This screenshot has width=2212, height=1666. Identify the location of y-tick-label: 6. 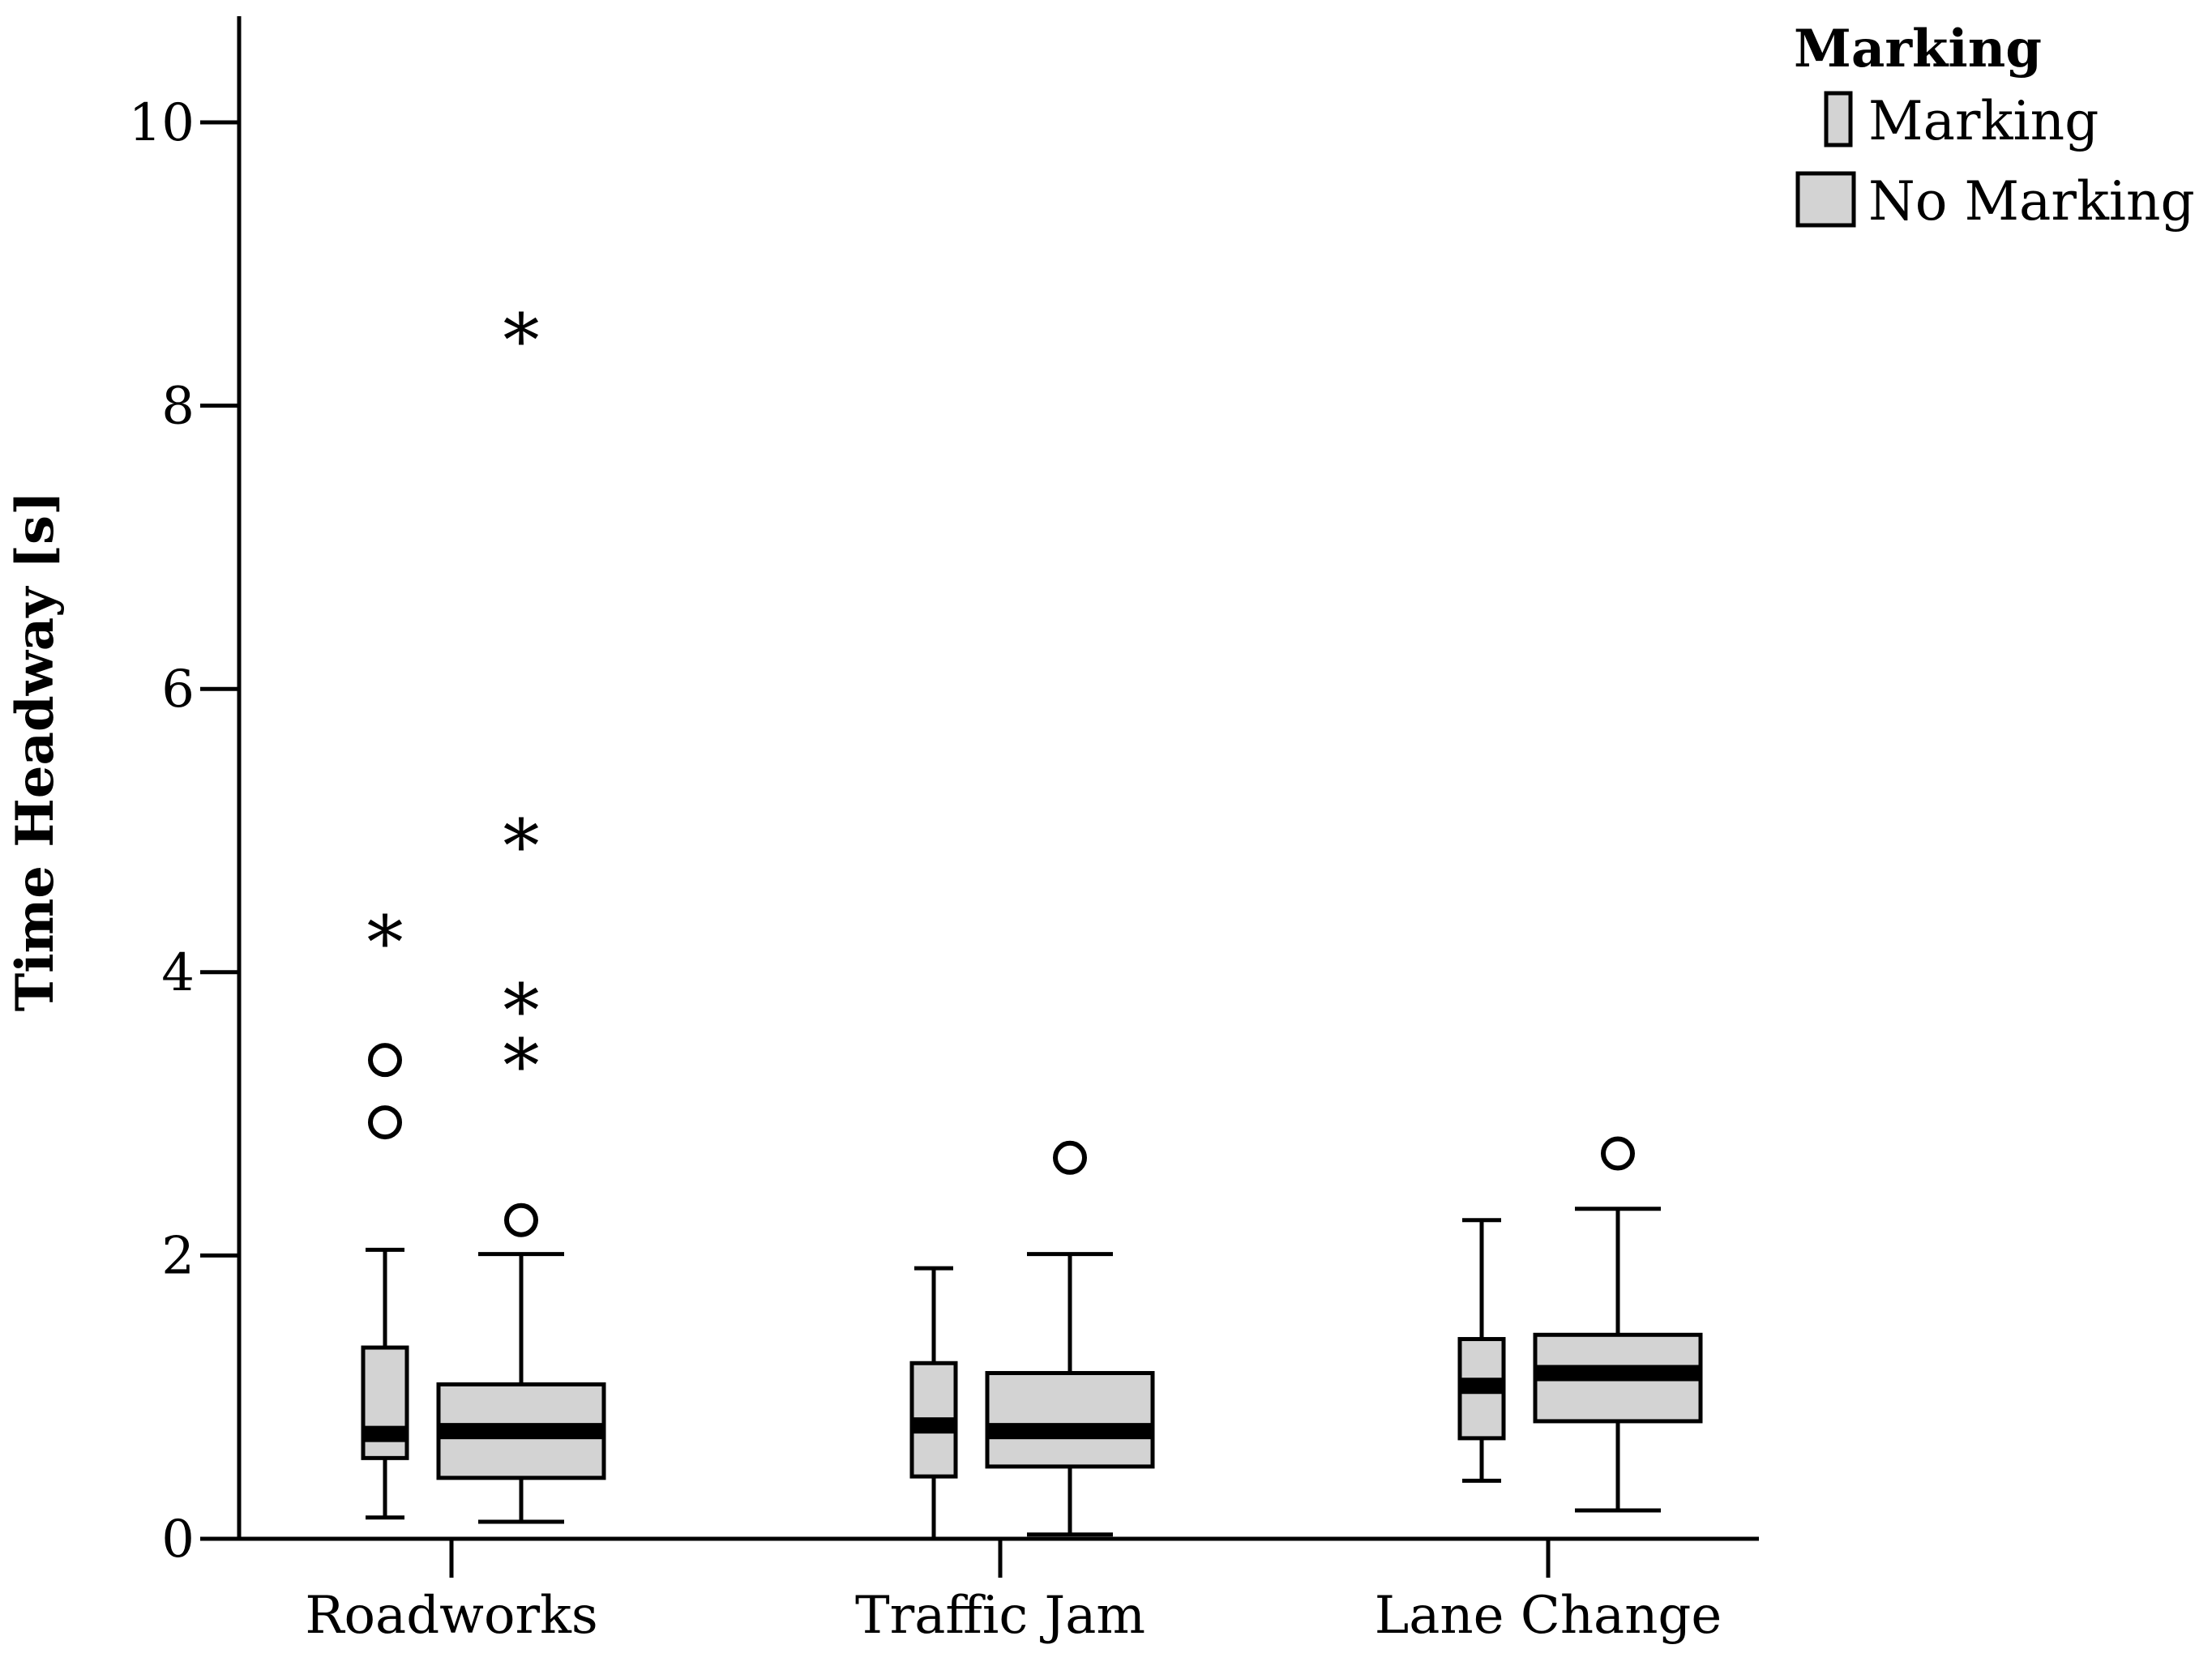
(178, 690).